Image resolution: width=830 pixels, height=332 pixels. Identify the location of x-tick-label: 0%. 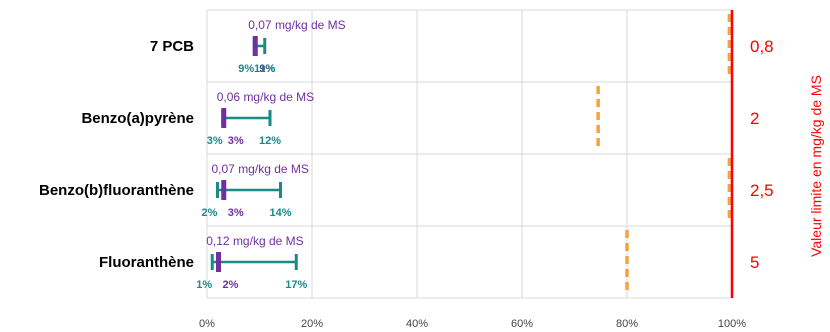
(207, 324).